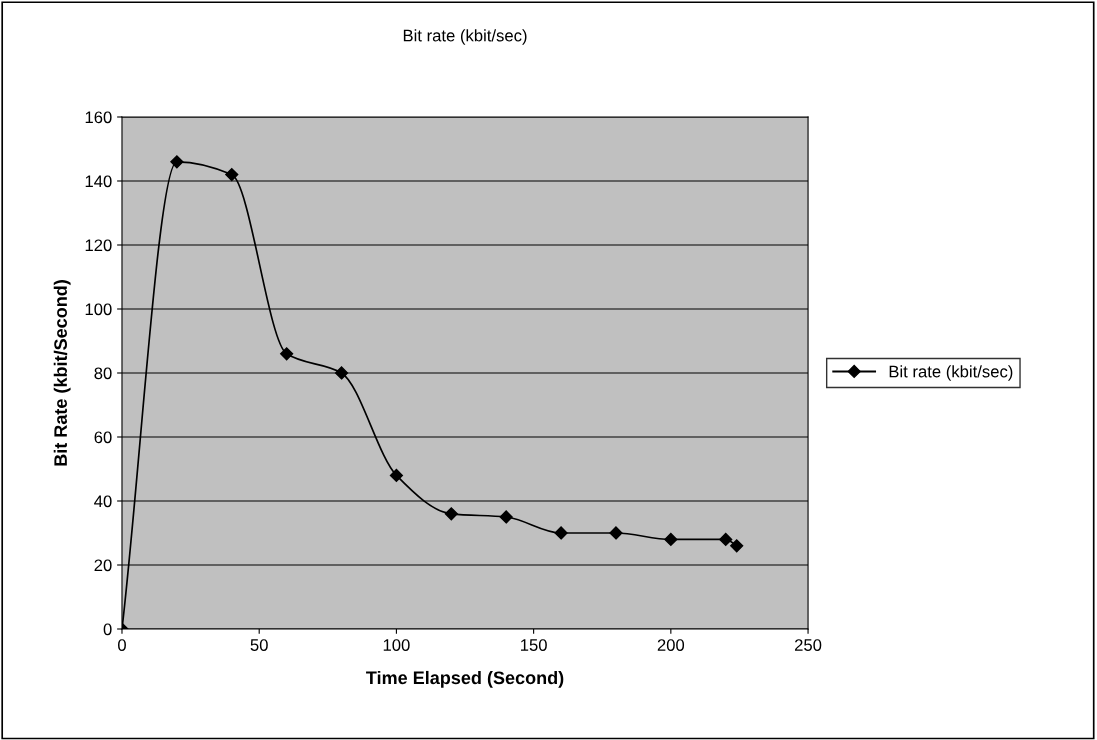  What do you see at coordinates (951, 373) in the screenshot?
I see `legend-label: Bit rate (kbit/sec)` at bounding box center [951, 373].